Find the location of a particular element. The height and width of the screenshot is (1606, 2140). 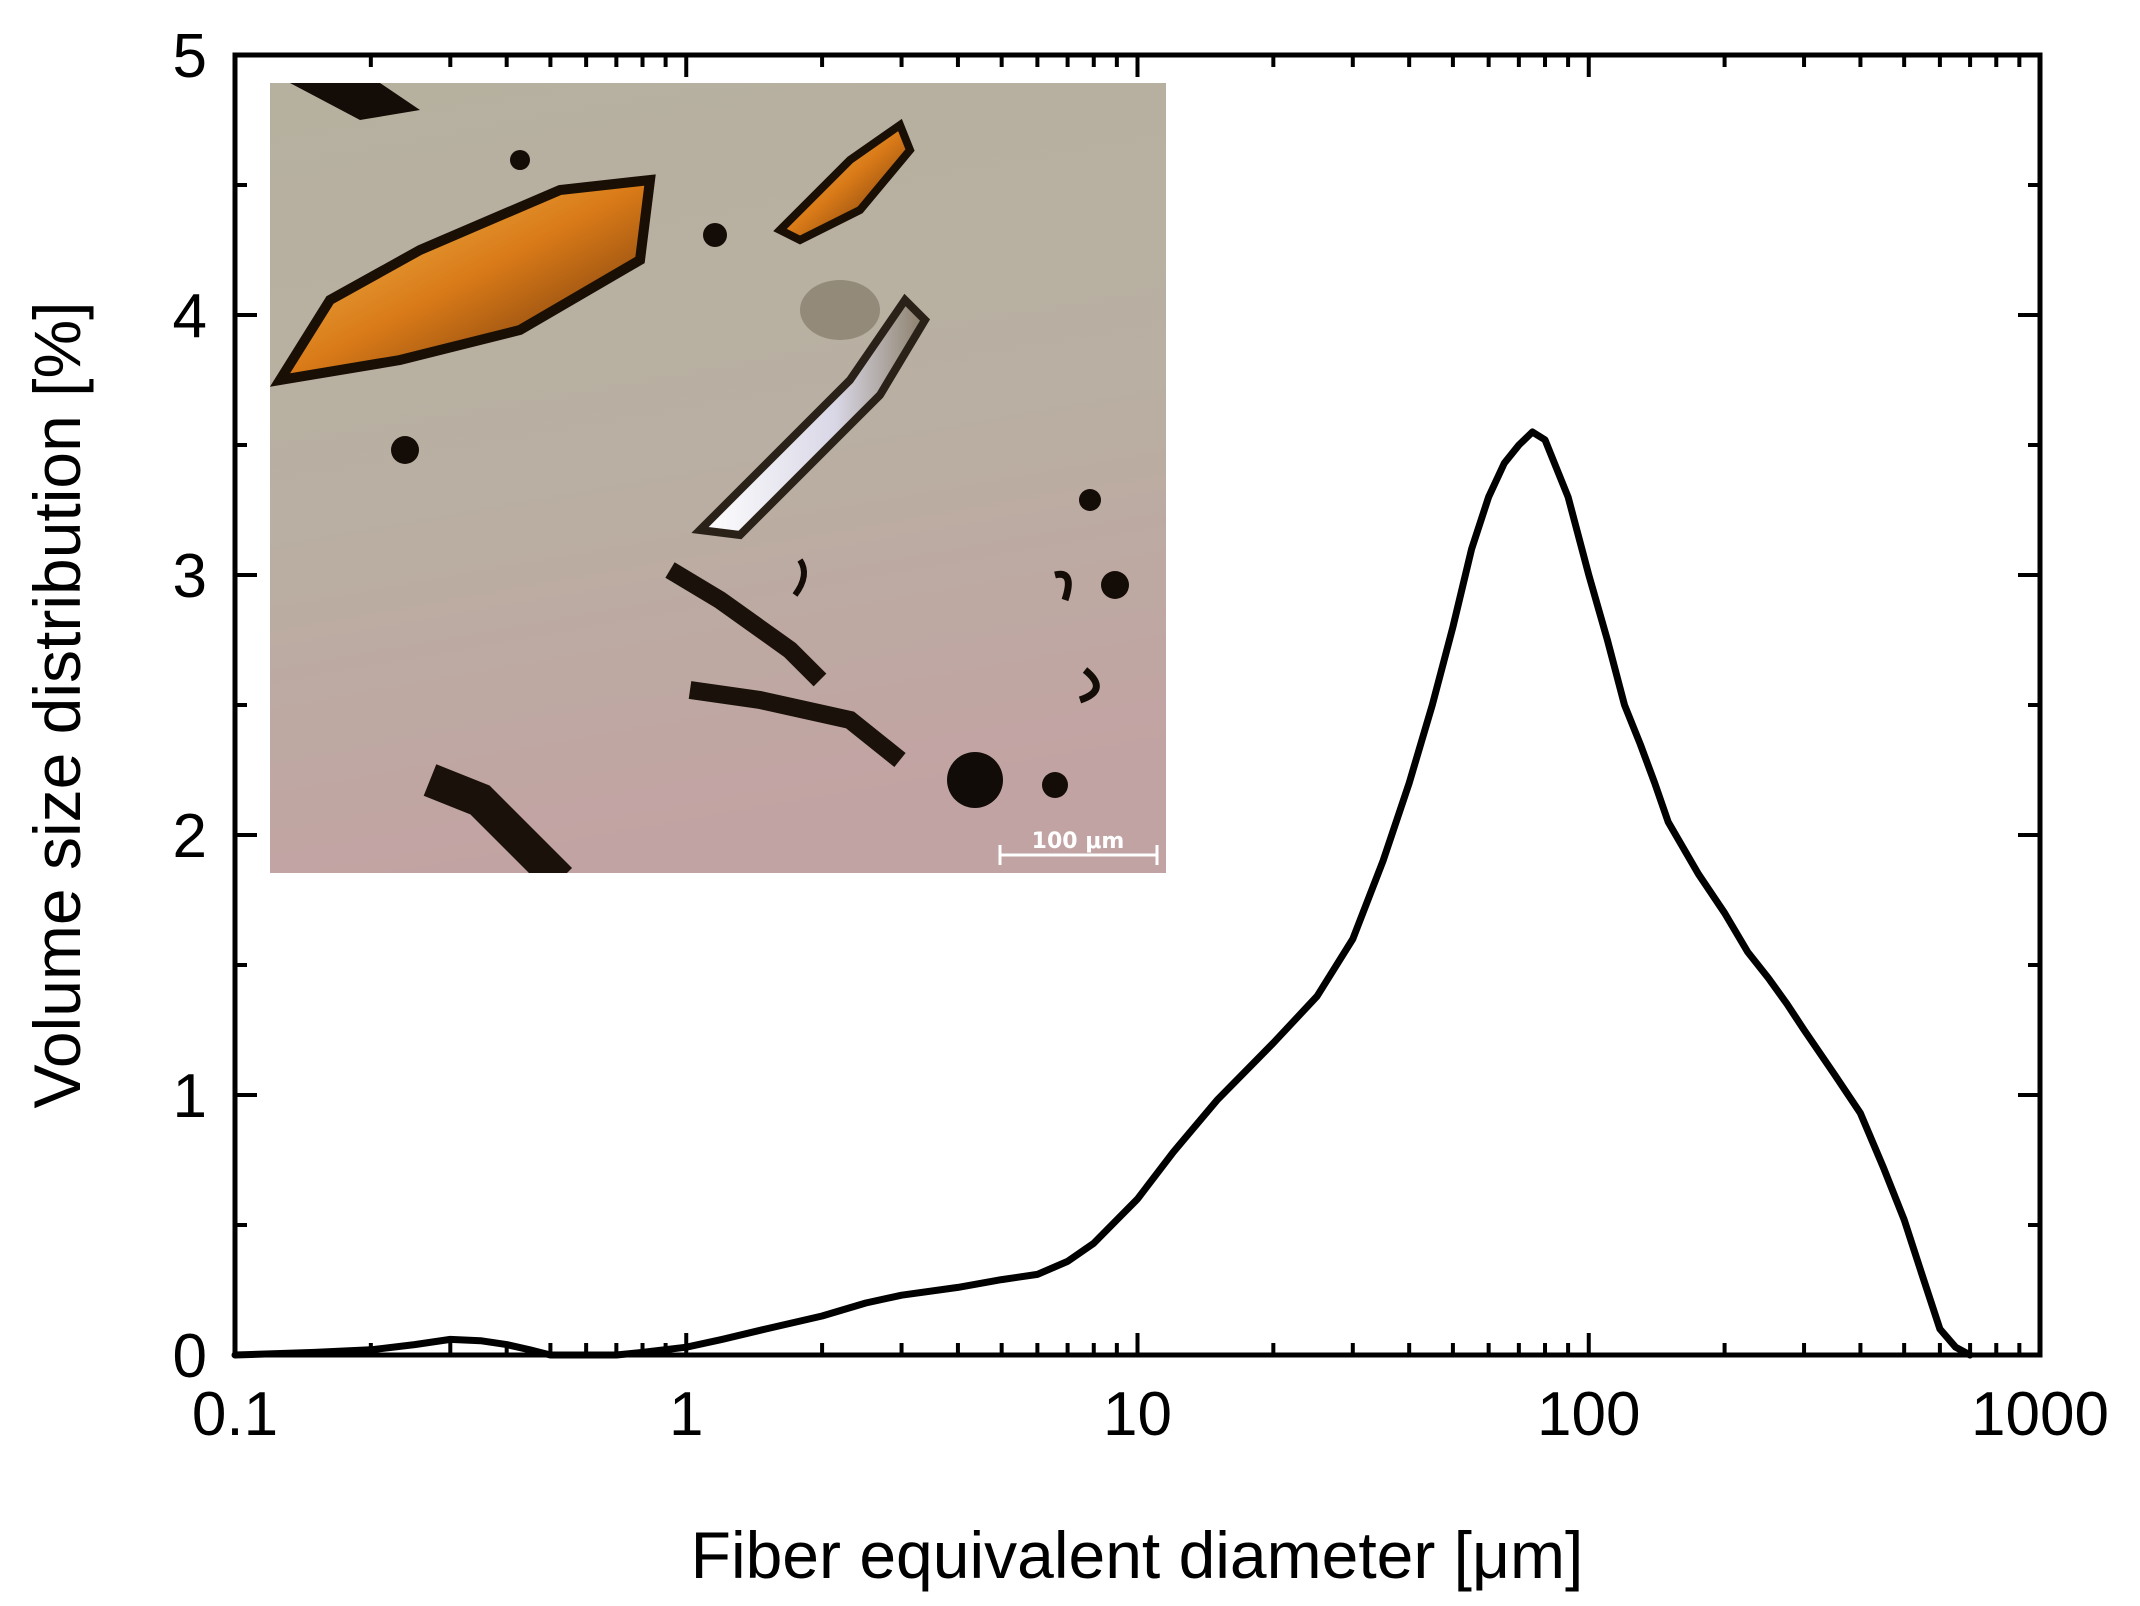

y-tick-labels: 0 1 2 3 4 5 is located at coordinates (190, 706).